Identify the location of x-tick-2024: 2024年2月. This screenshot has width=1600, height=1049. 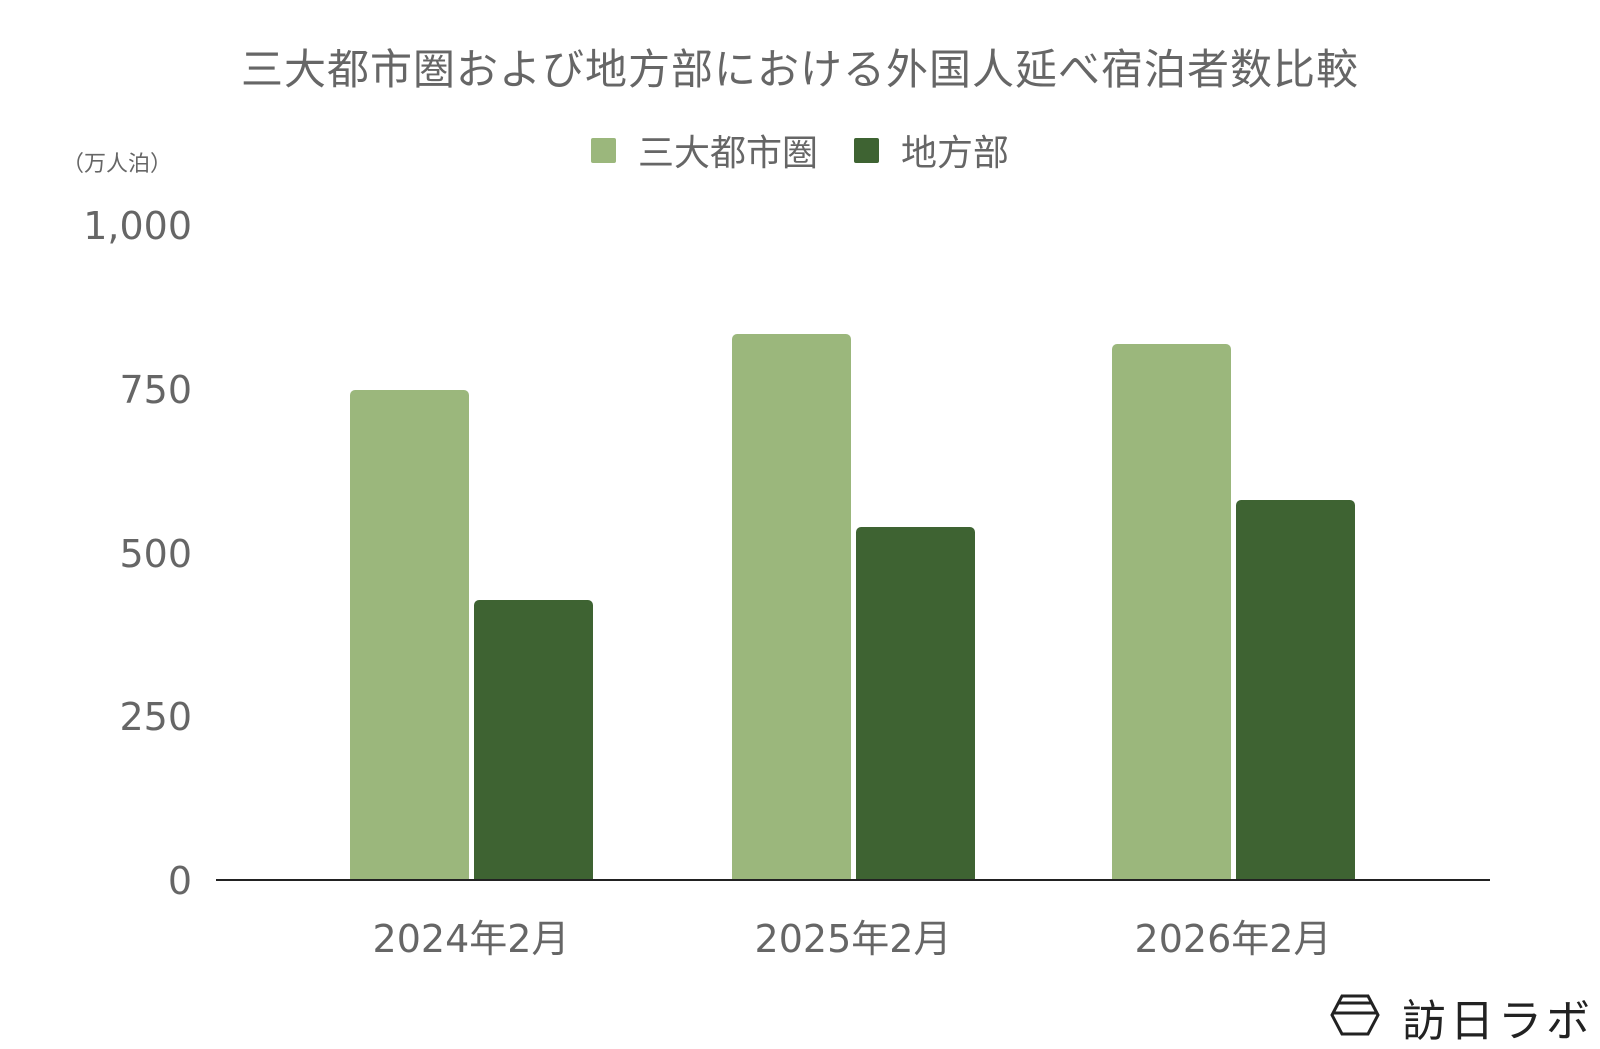
(471, 939).